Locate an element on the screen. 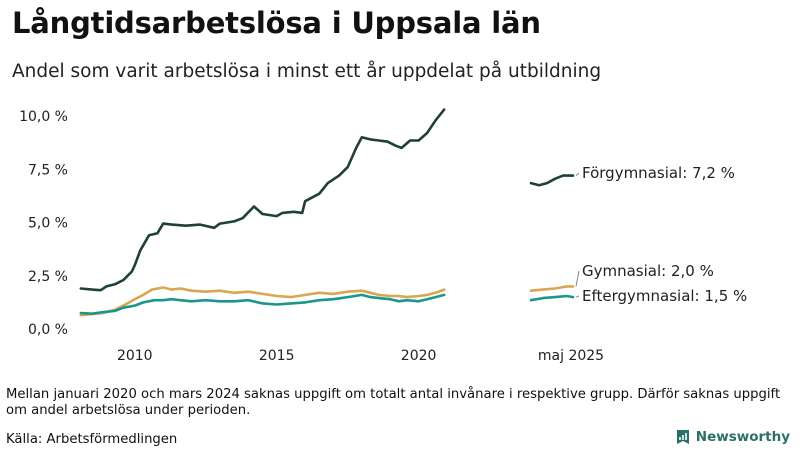 The image size is (800, 450). source-text: Källa: Arbetsförmedlingen is located at coordinates (92, 439).